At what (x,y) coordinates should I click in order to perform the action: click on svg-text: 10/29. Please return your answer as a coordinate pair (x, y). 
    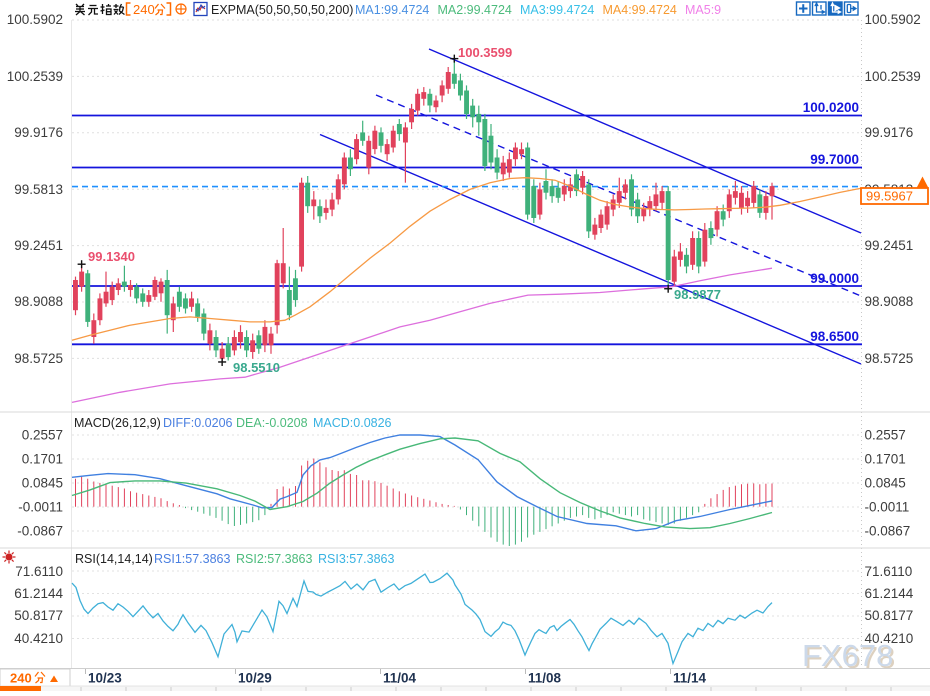
    Looking at the image, I should click on (255, 678).